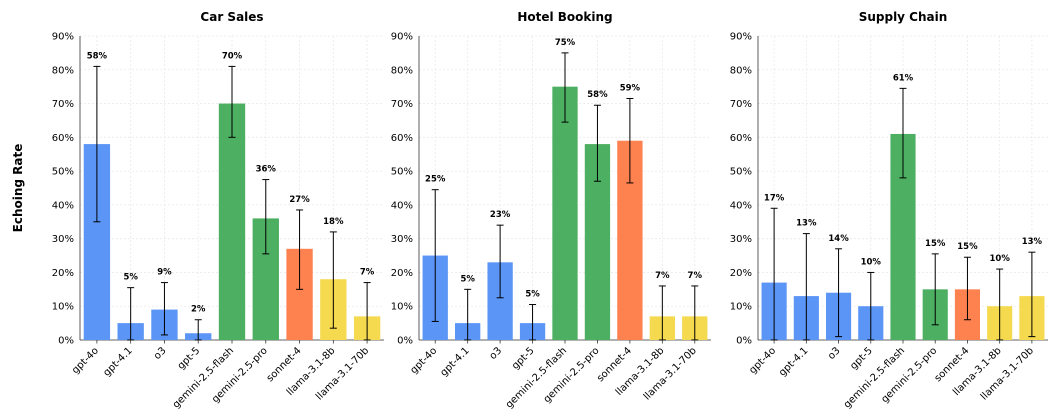  What do you see at coordinates (333, 222) in the screenshot?
I see `data-label: 18%` at bounding box center [333, 222].